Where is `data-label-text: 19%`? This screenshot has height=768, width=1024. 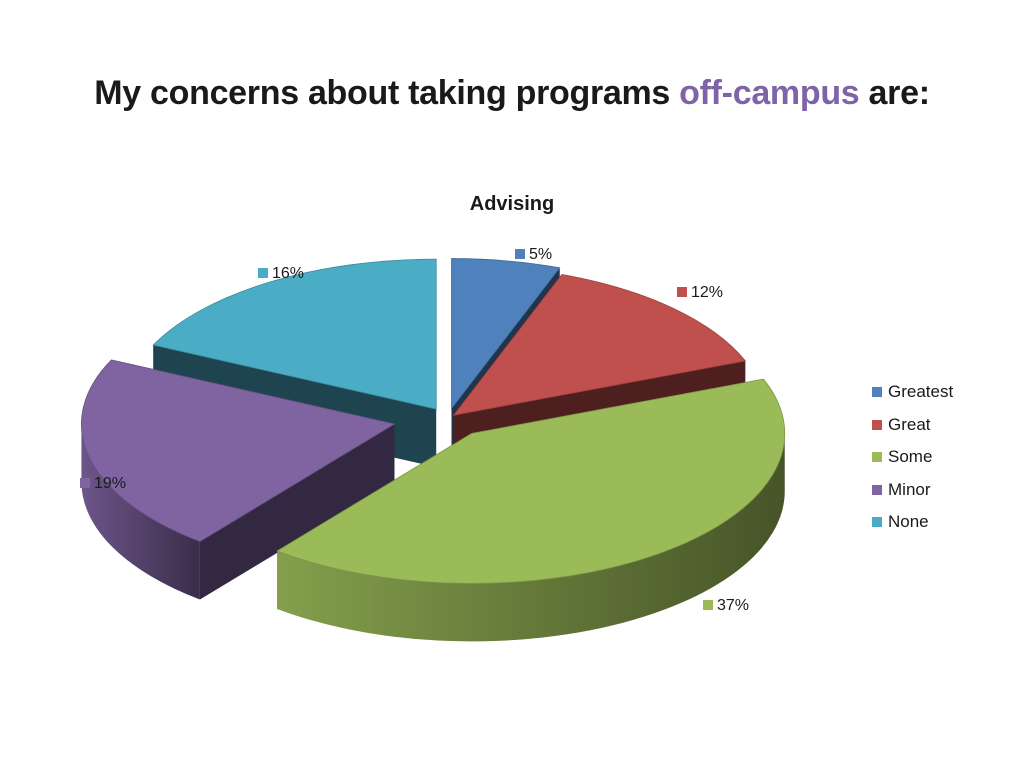
data-label-text: 19% is located at coordinates (110, 483).